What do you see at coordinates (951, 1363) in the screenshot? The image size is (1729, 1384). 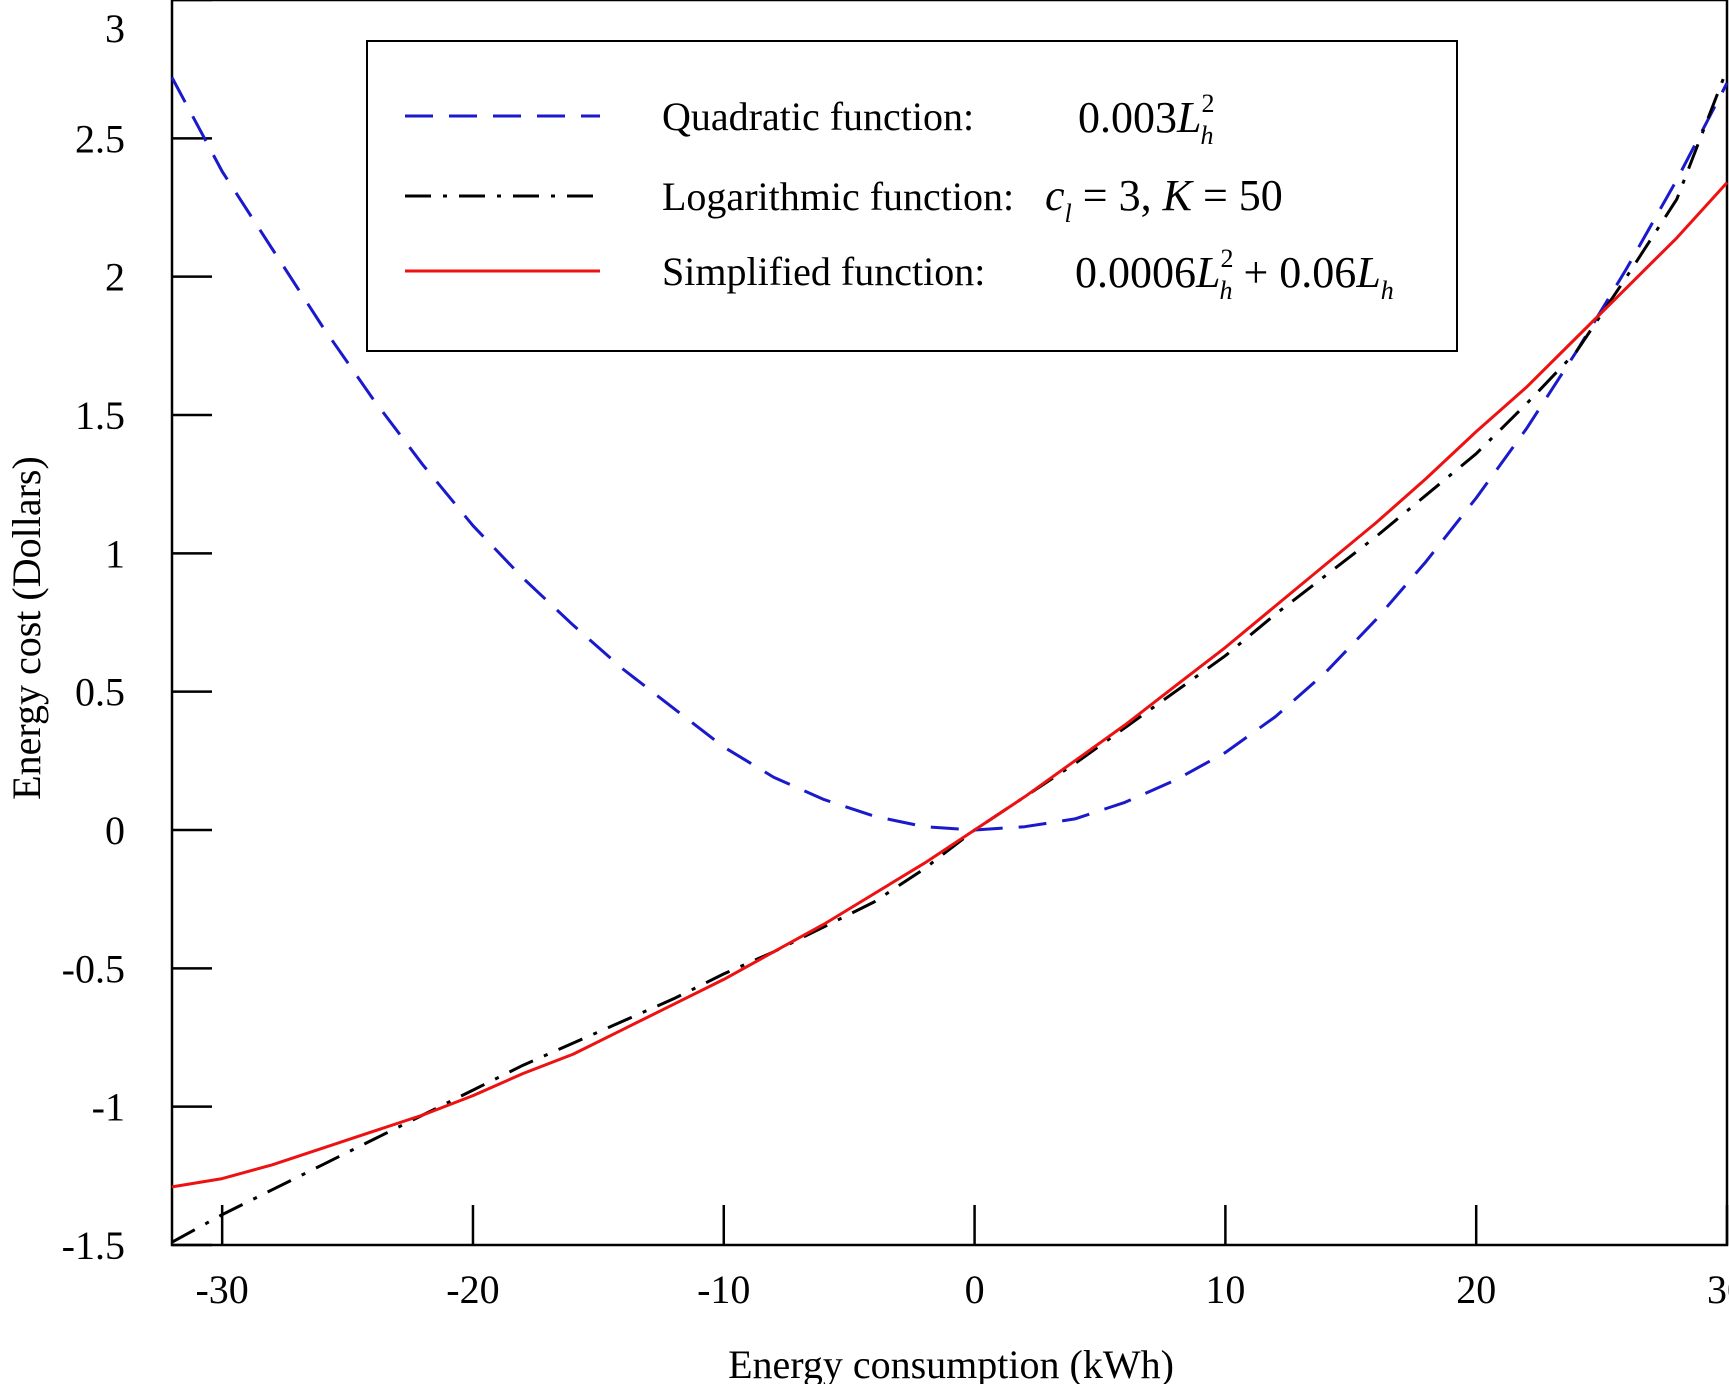 I see `x-axis-label: Energy consumption (kWh)` at bounding box center [951, 1363].